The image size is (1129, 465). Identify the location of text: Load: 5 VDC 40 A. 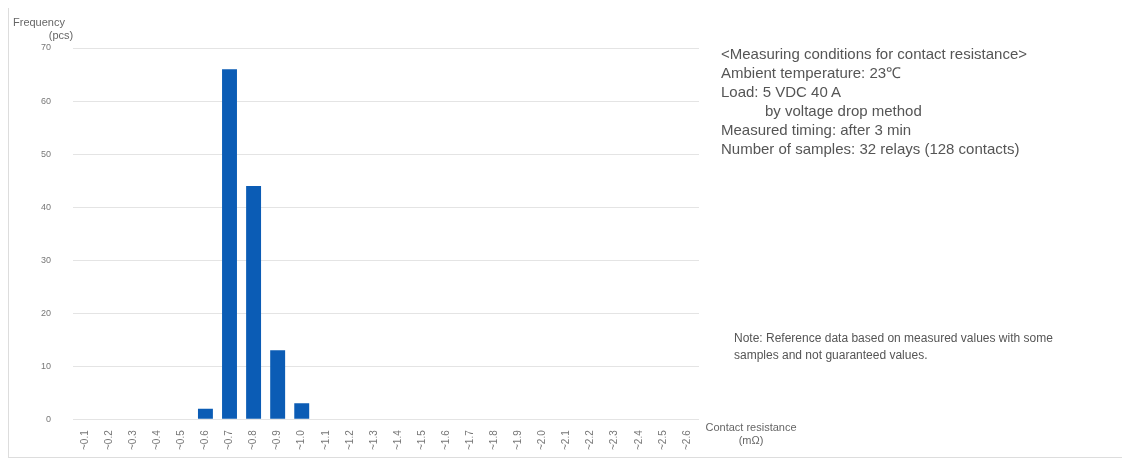
(782, 91).